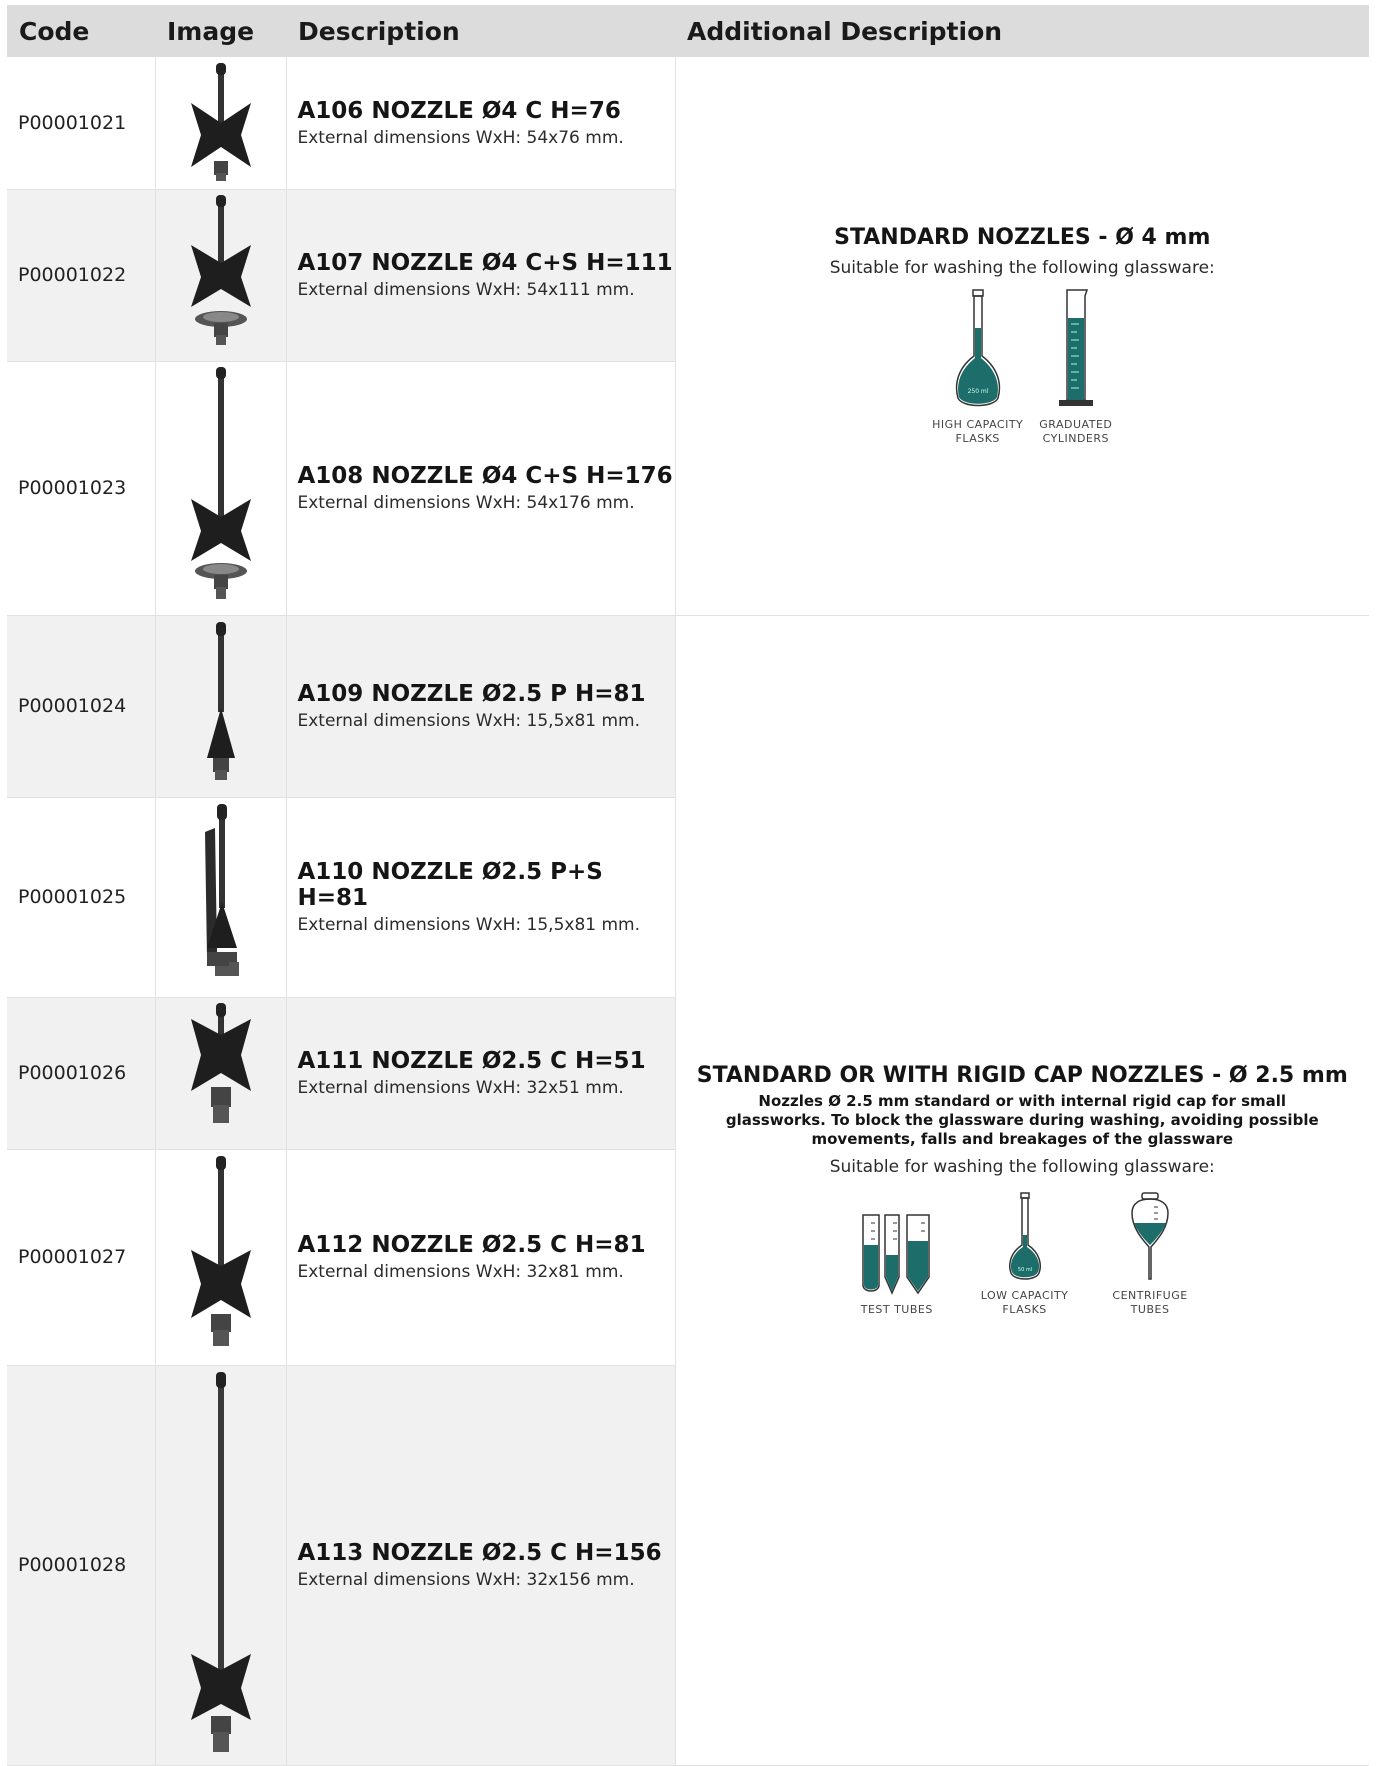 The width and height of the screenshot is (1376, 1766). What do you see at coordinates (81, 1257) in the screenshot?
I see `product-code: P00001027` at bounding box center [81, 1257].